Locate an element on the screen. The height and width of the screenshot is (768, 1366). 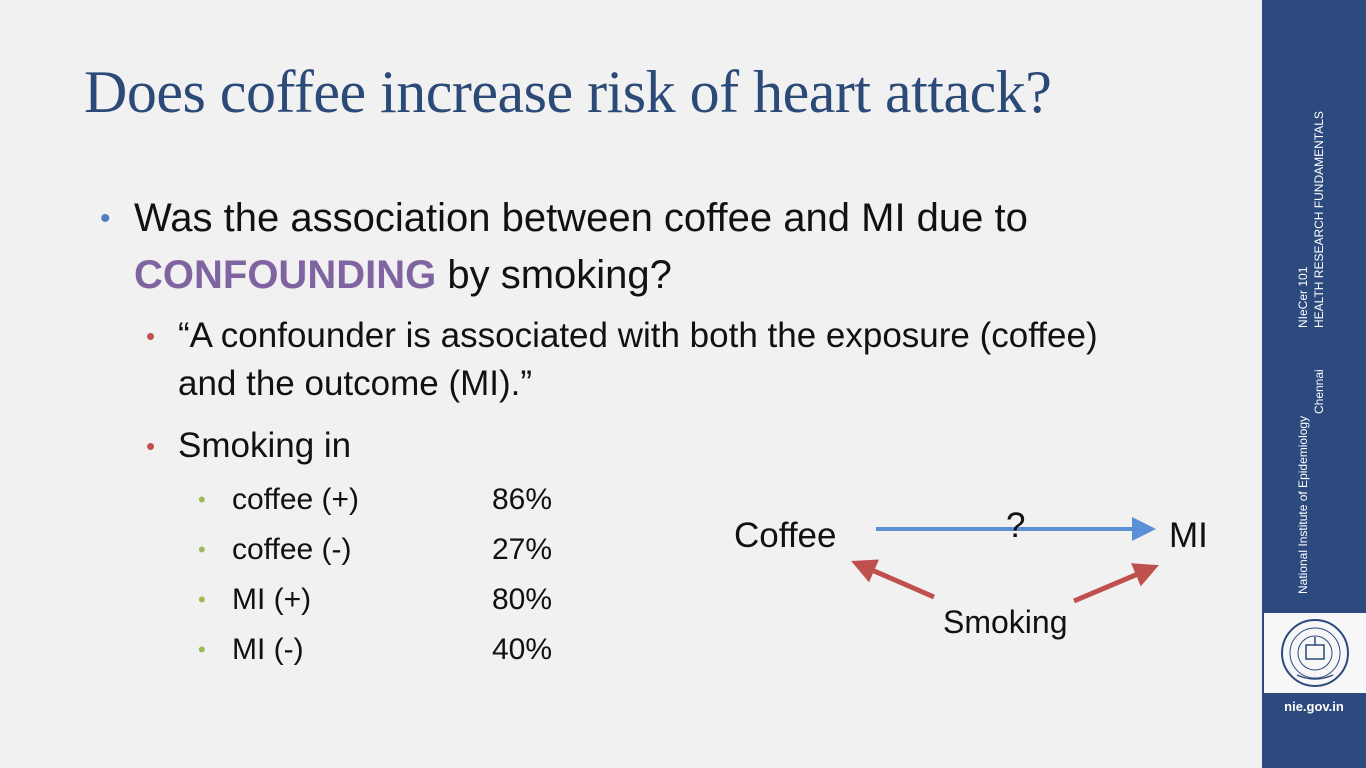
coffee-node: Coffee is located at coordinates (785, 535).